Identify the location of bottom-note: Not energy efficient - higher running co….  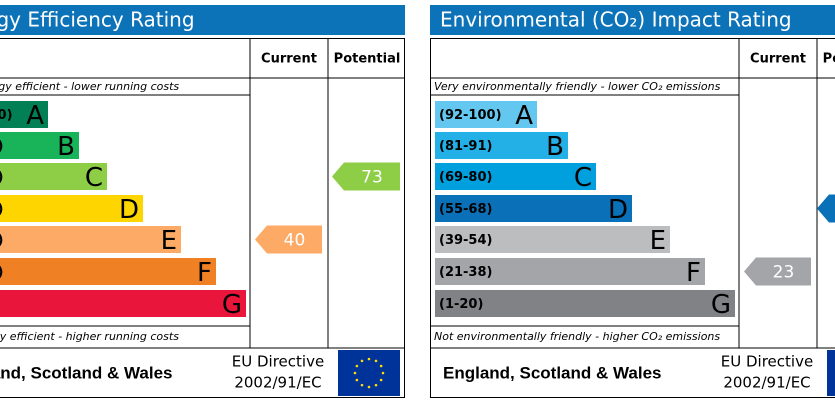
(89, 336).